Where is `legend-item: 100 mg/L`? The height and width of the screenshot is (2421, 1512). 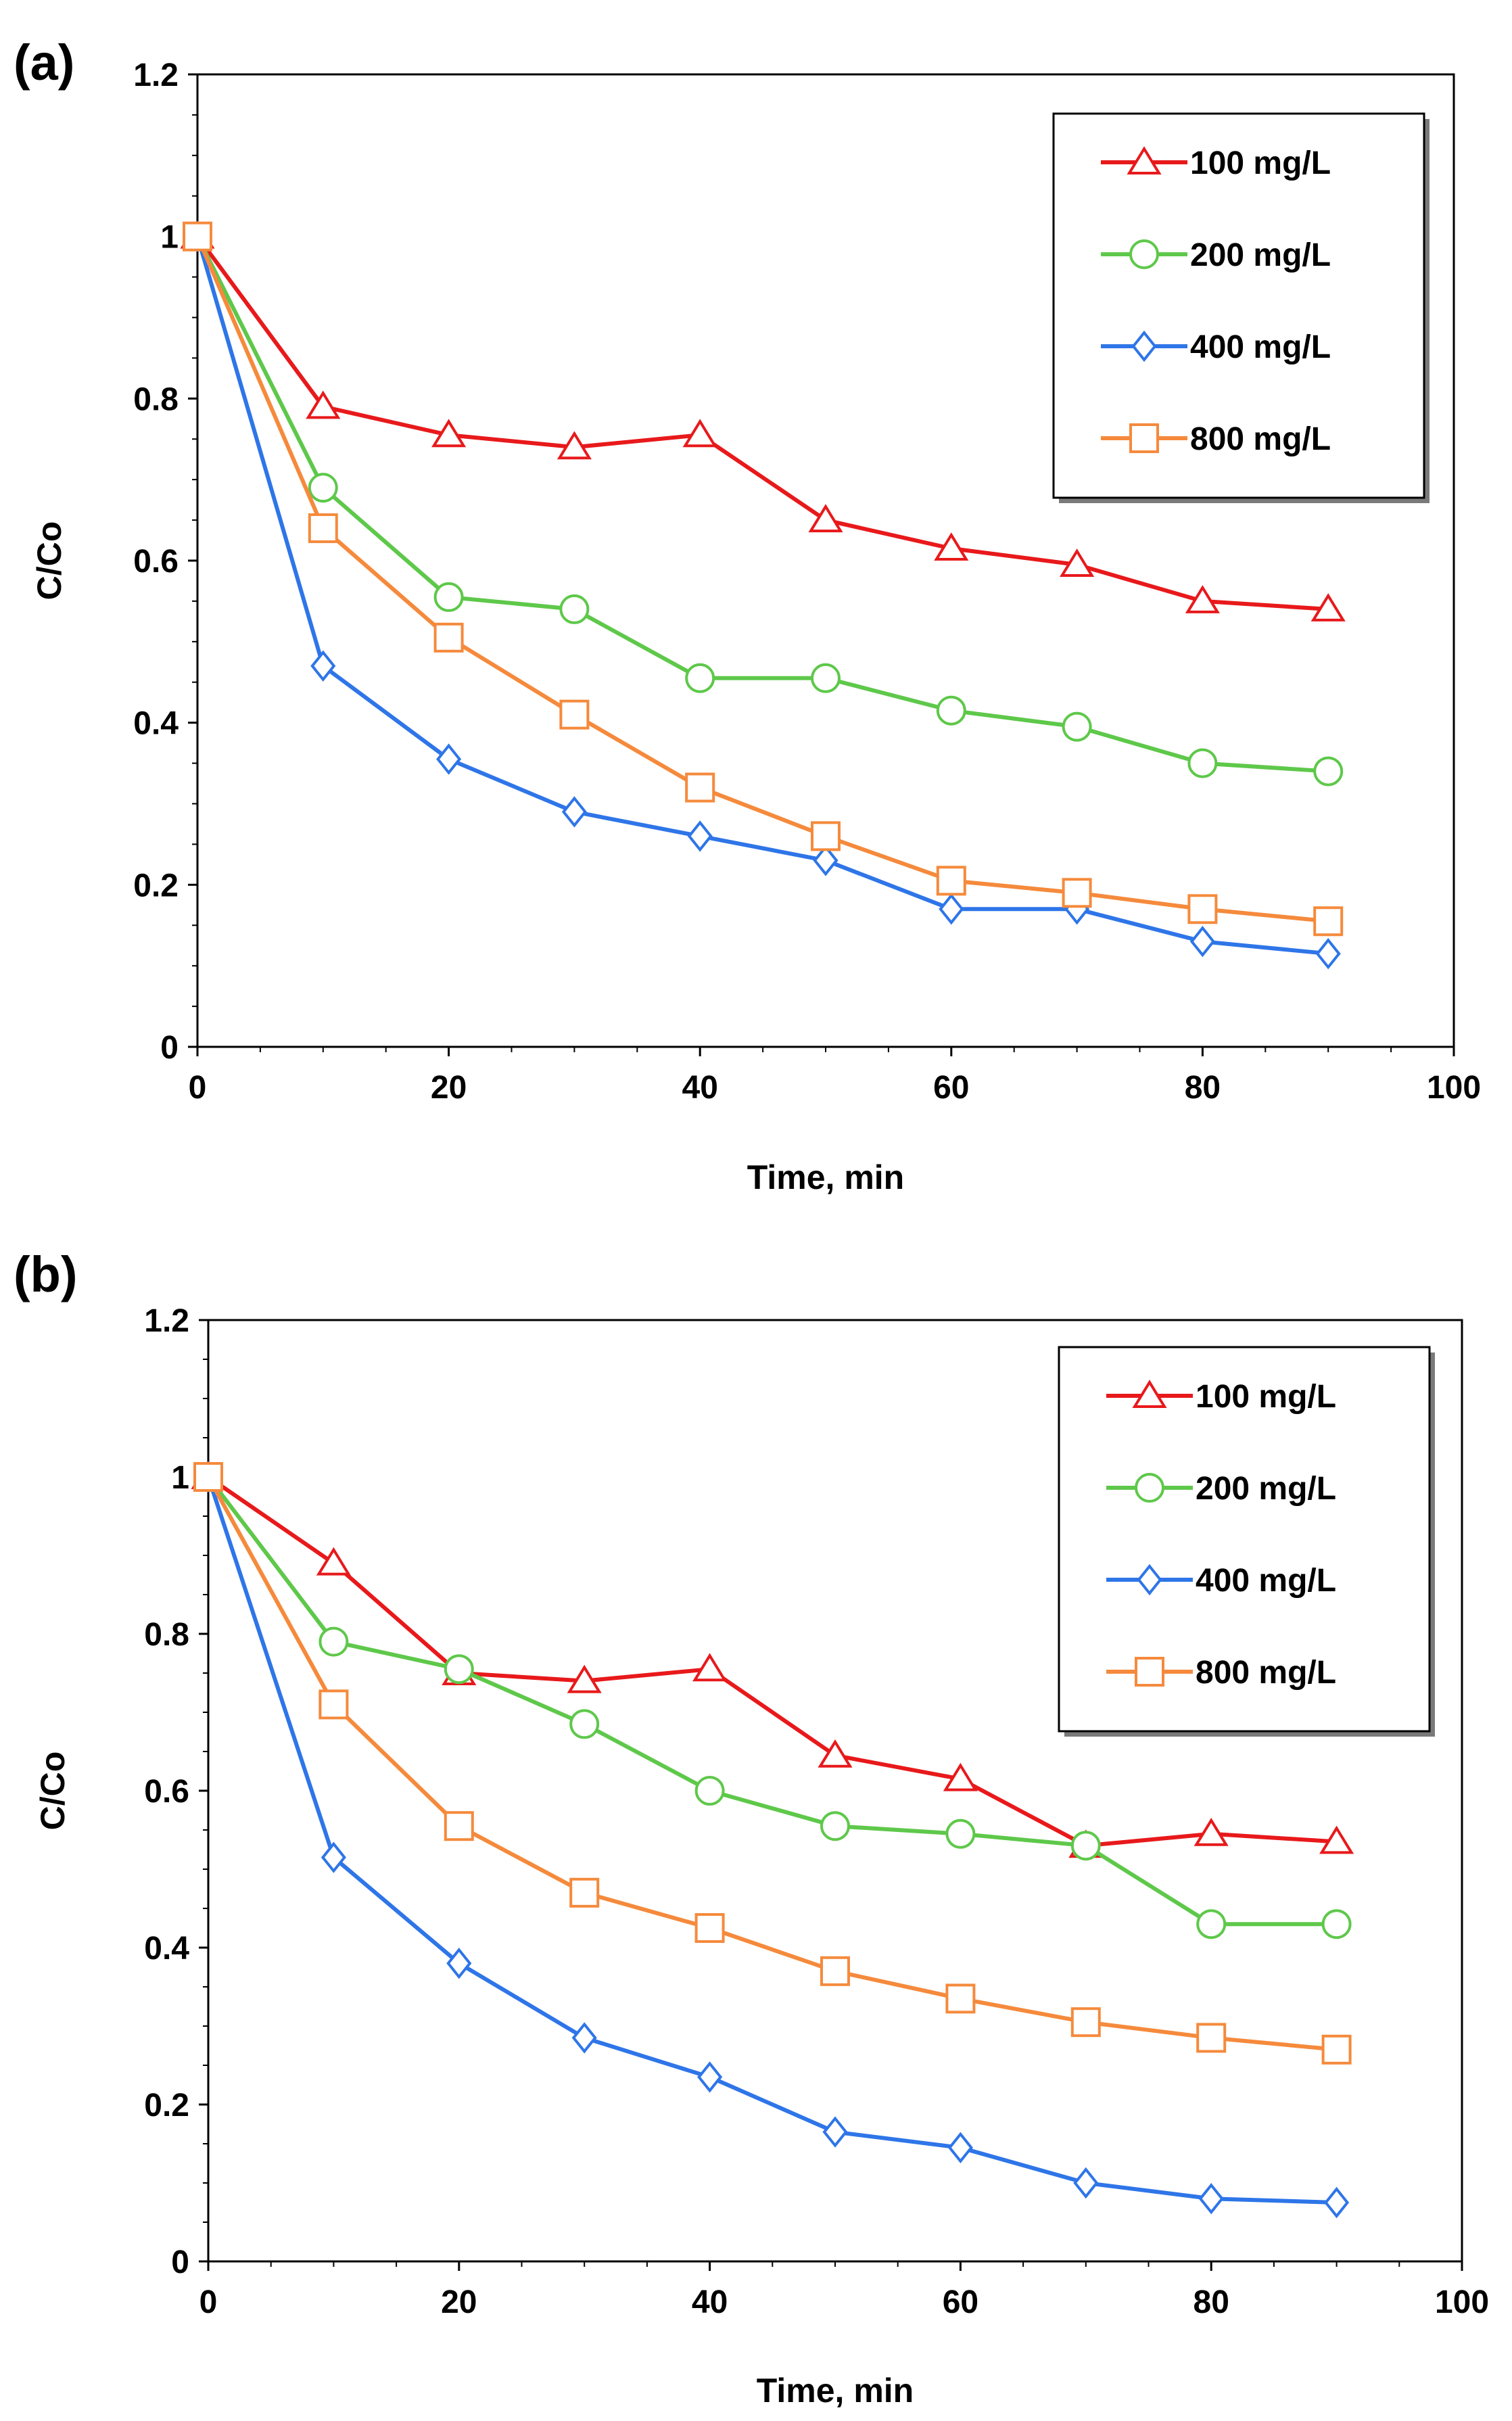 legend-item: 100 mg/L is located at coordinates (1216, 163).